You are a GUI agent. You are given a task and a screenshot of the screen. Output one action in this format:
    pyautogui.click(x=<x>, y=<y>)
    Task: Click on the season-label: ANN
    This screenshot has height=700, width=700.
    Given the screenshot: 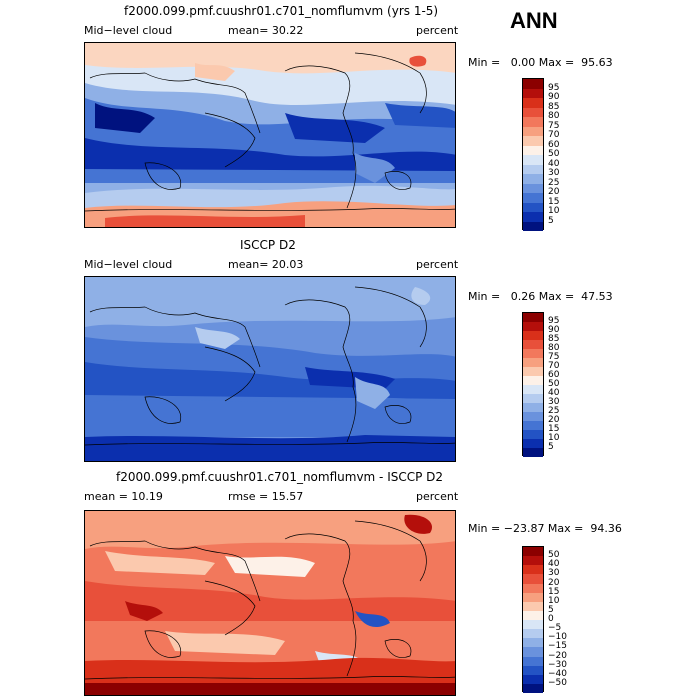 What is the action you would take?
    pyautogui.click(x=534, y=20)
    